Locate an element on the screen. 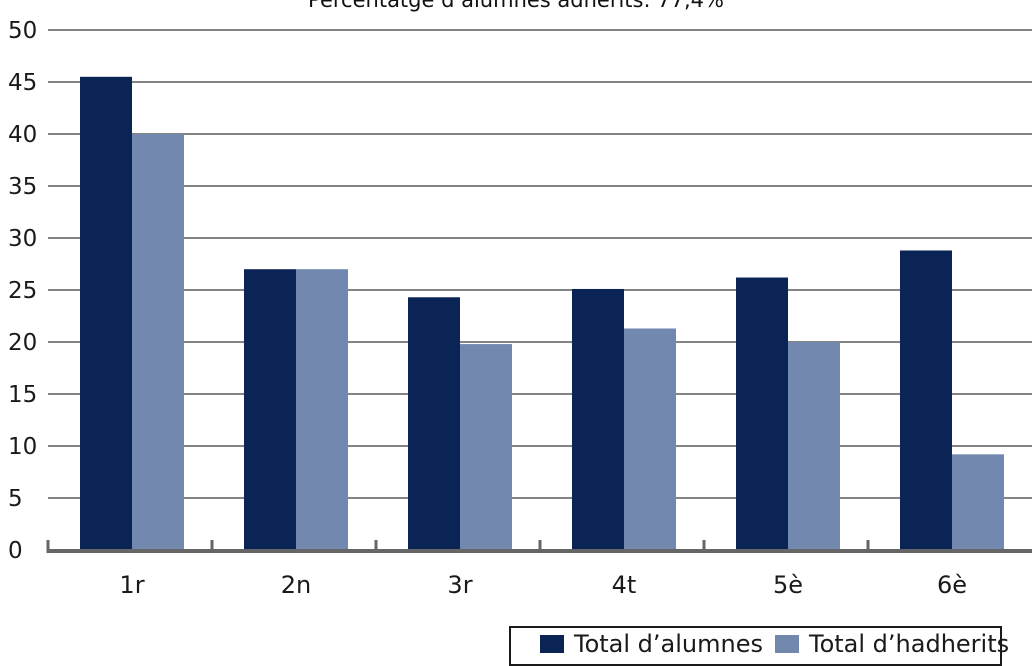 The width and height of the screenshot is (1032, 666). y-tick-label-10: 10 is located at coordinates (22, 447).